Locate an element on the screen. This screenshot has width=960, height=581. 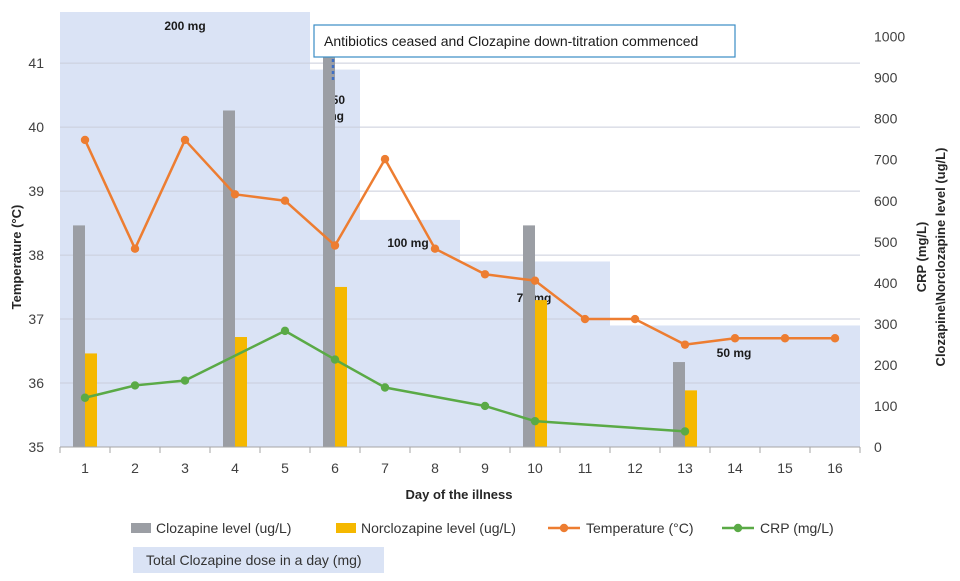
legend-label-temperature: Temperature (°C) is located at coordinates (640, 528).